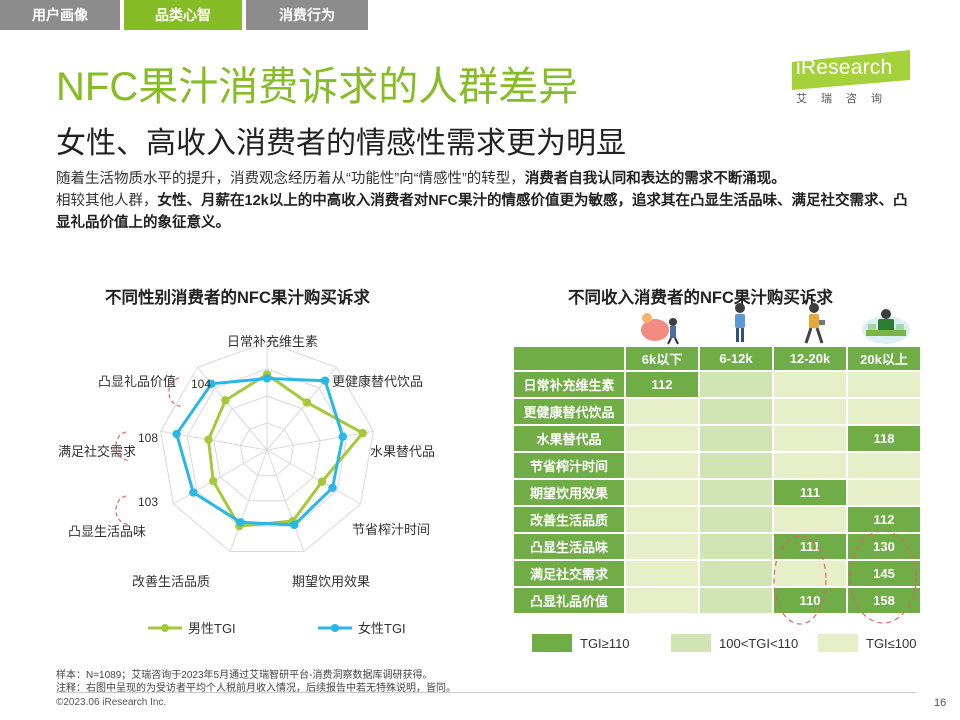 Image resolution: width=960 pixels, height=720 pixels. Describe the element at coordinates (341, 143) in the screenshot. I see `page-subtitle: 女性、高收入消费者的情感性需求更为明显` at that location.